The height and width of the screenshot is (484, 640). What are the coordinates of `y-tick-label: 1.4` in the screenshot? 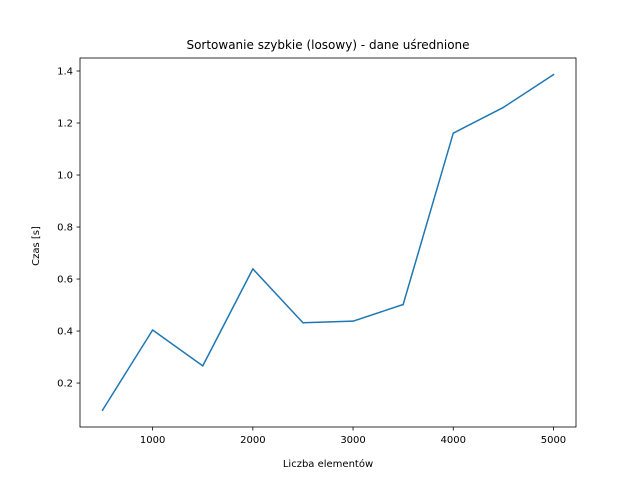 It's located at (65, 72).